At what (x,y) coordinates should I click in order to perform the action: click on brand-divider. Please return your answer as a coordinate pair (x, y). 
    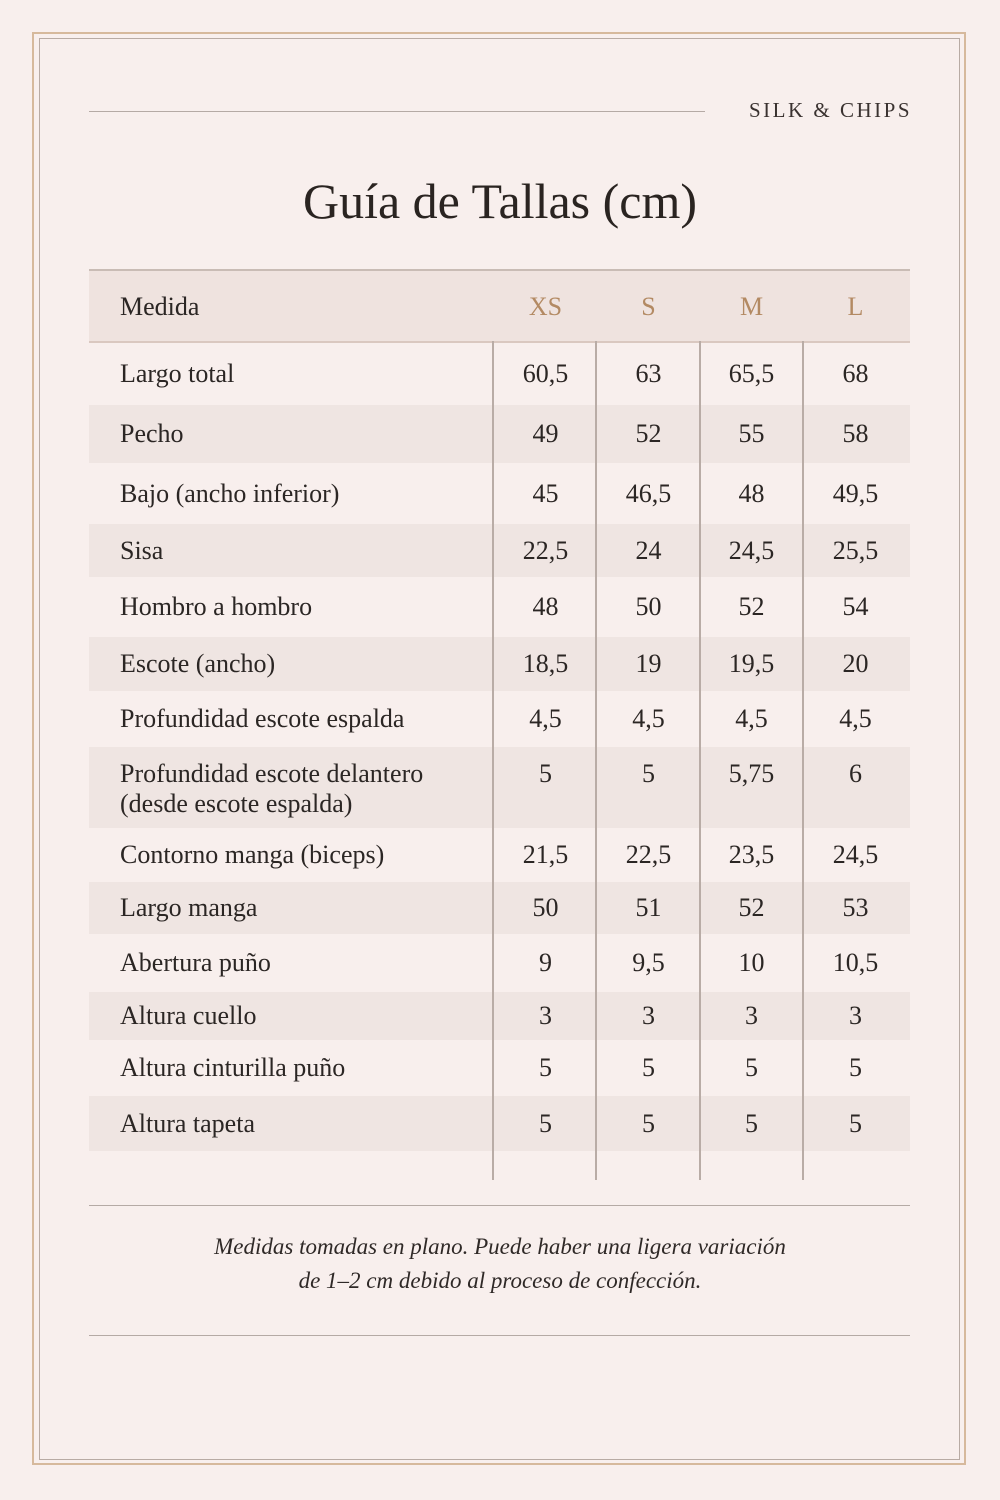
    Looking at the image, I should click on (397, 111).